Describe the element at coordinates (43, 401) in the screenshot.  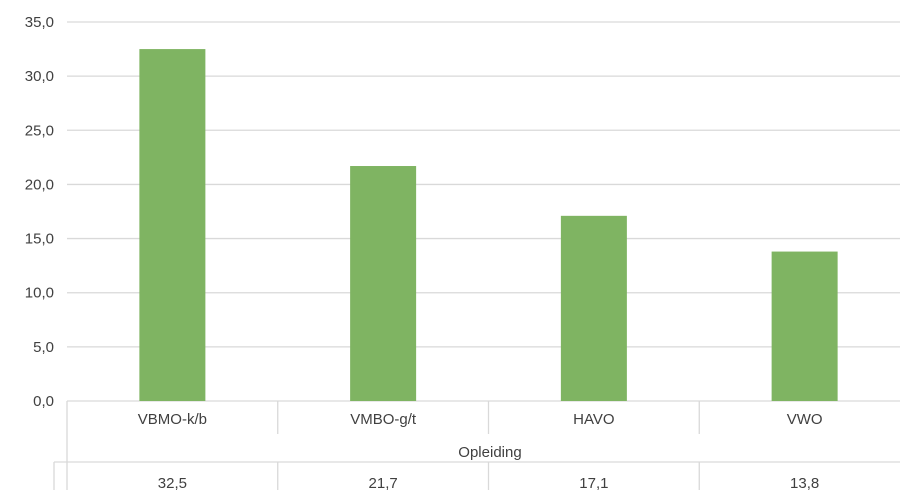
I see `y-tick-label: 0,0` at that location.